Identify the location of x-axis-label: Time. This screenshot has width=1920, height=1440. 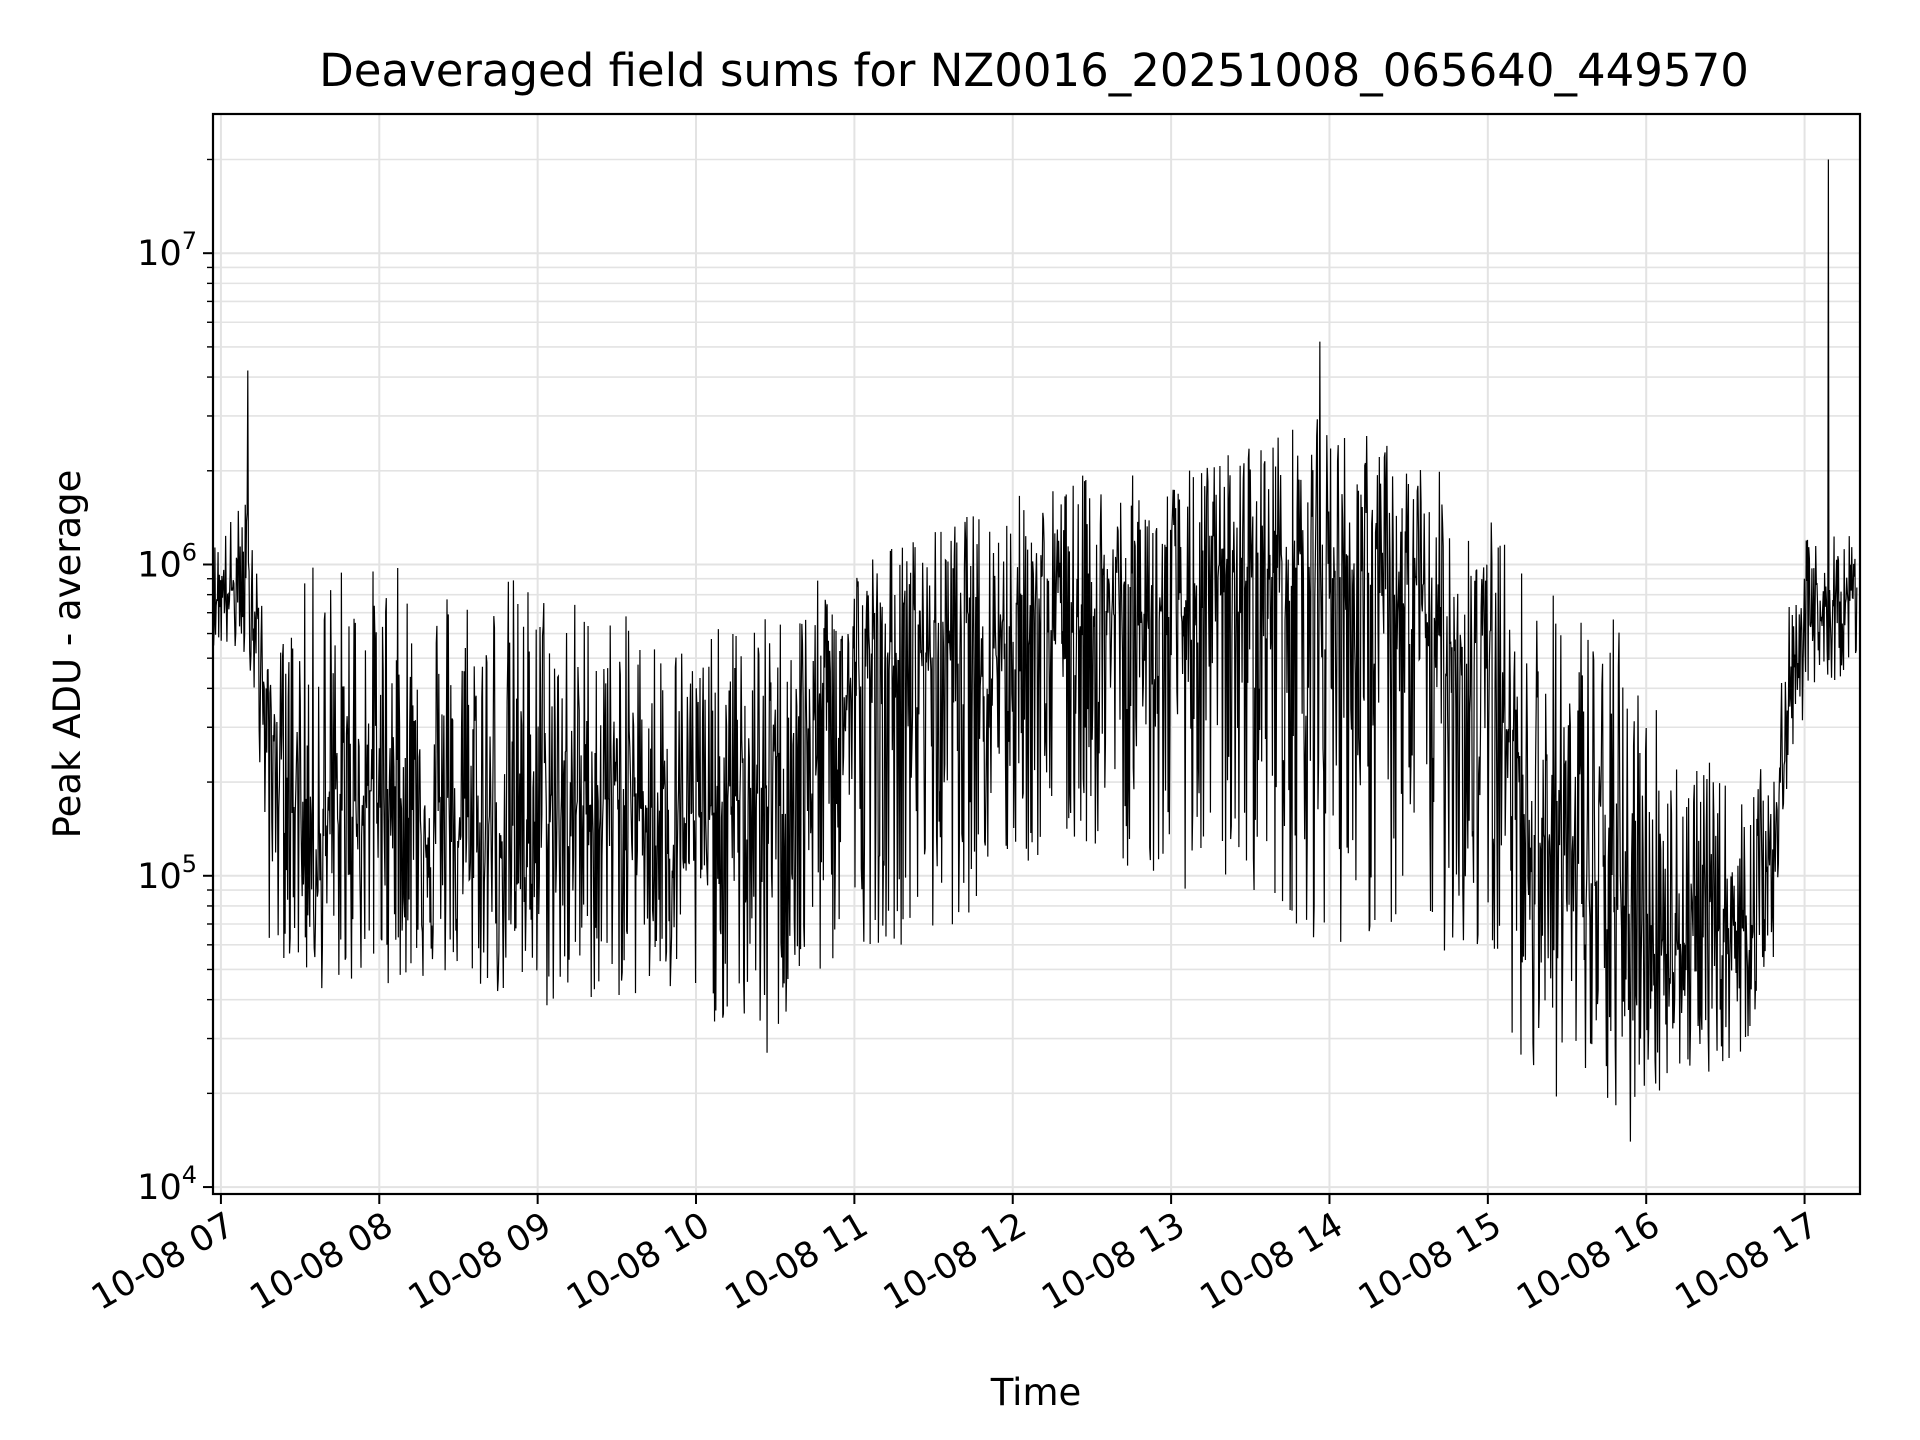
(1036, 1392).